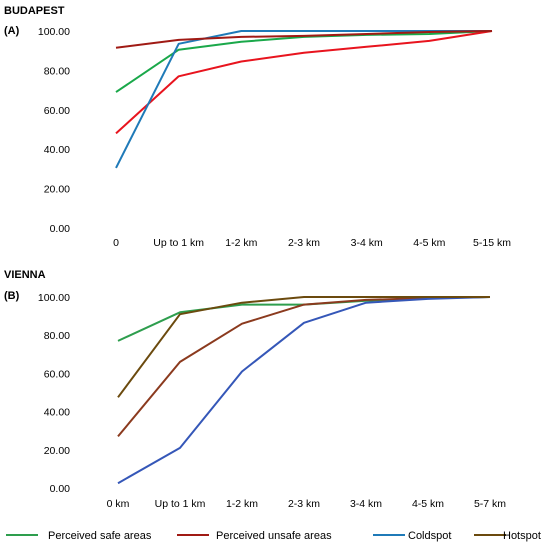 The image size is (550, 548). I want to click on legend-label: Hotspot, so click(522, 536).